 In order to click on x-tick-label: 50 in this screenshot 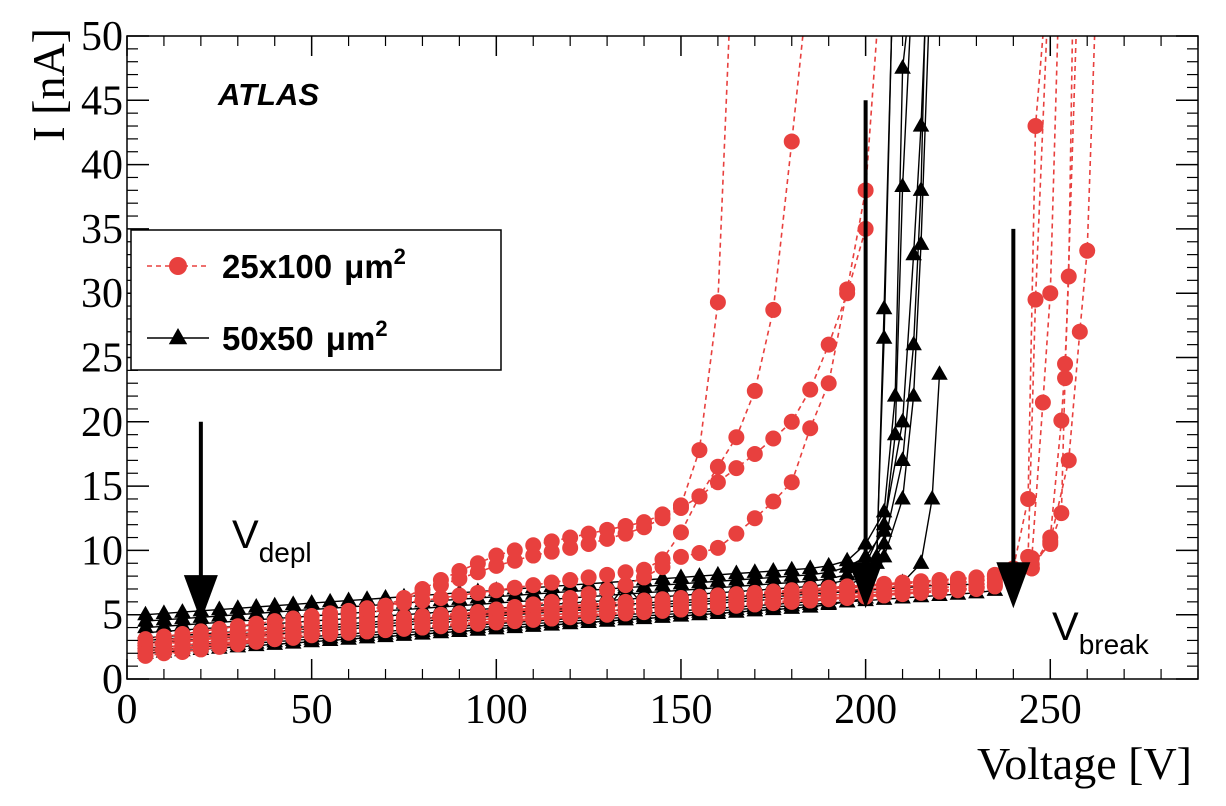, I will do `click(312, 710)`.